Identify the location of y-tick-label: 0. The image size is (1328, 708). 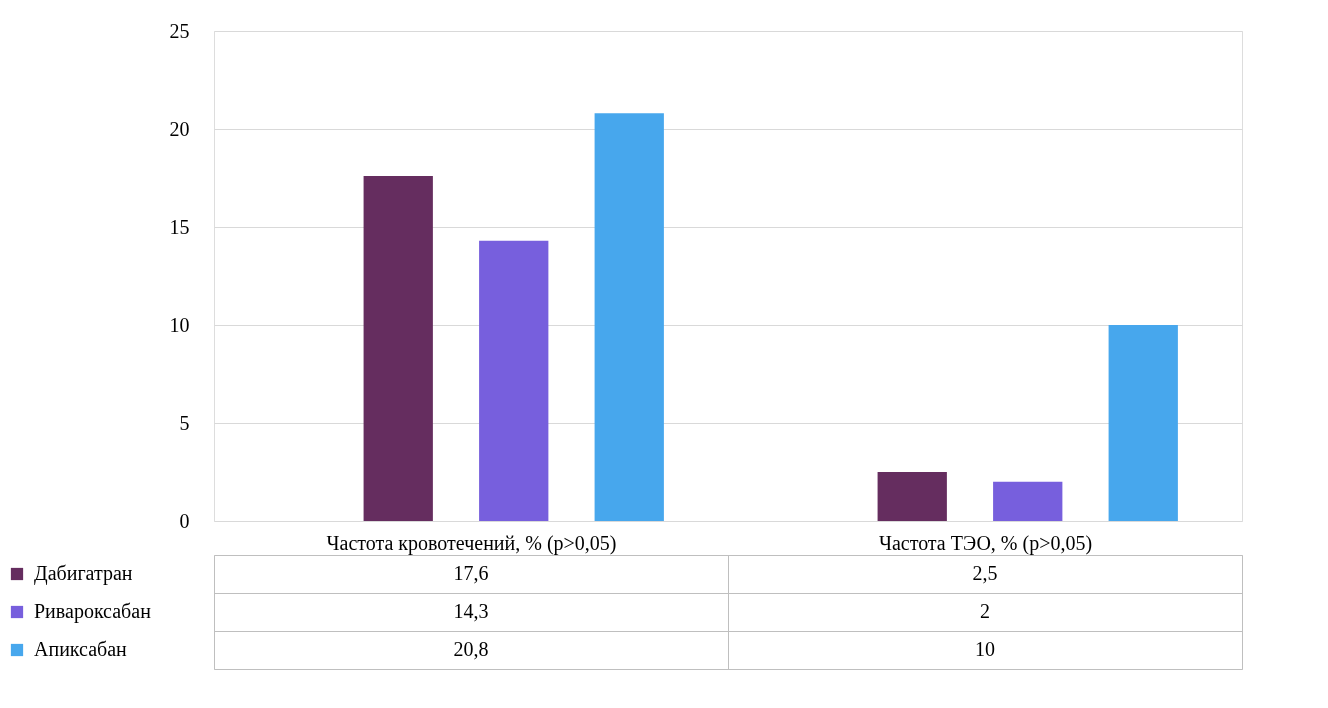
(184, 520).